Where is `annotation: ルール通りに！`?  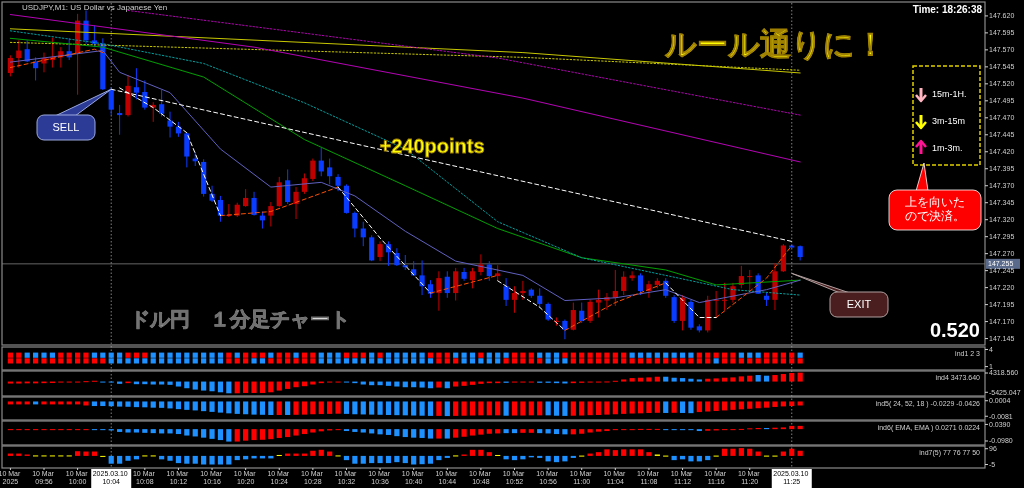
annotation: ルール通りに！ is located at coordinates (774, 44).